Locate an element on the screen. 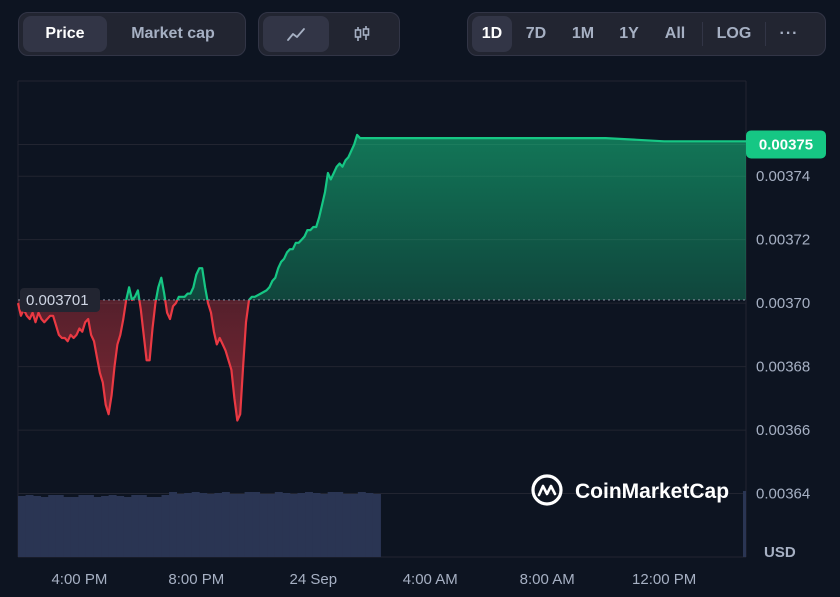  candlestick-button is located at coordinates (362, 34).